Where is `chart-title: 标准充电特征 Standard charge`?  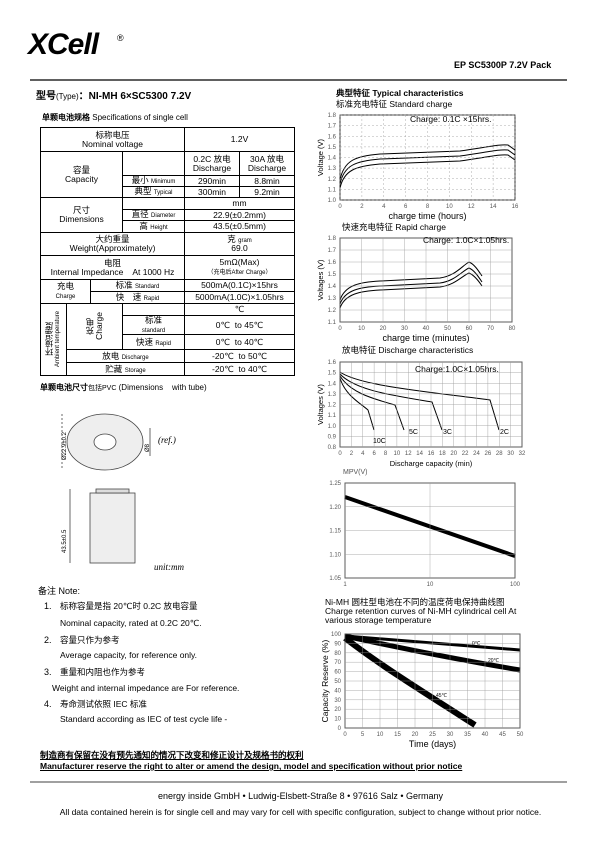
chart-title: 标准充电特征 Standard charge is located at coordinates (394, 104).